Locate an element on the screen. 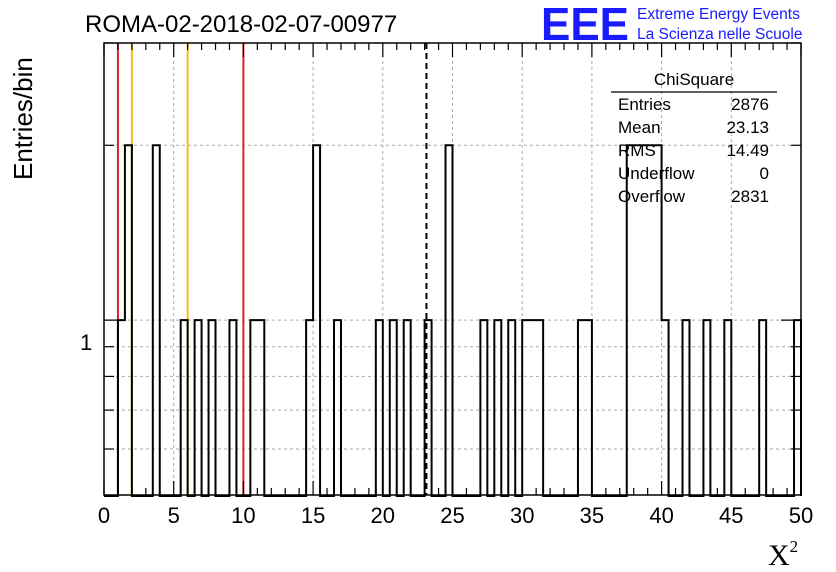 Image resolution: width=836 pixels, height=572 pixels. x-tick-label-0: 0 is located at coordinates (104, 515).